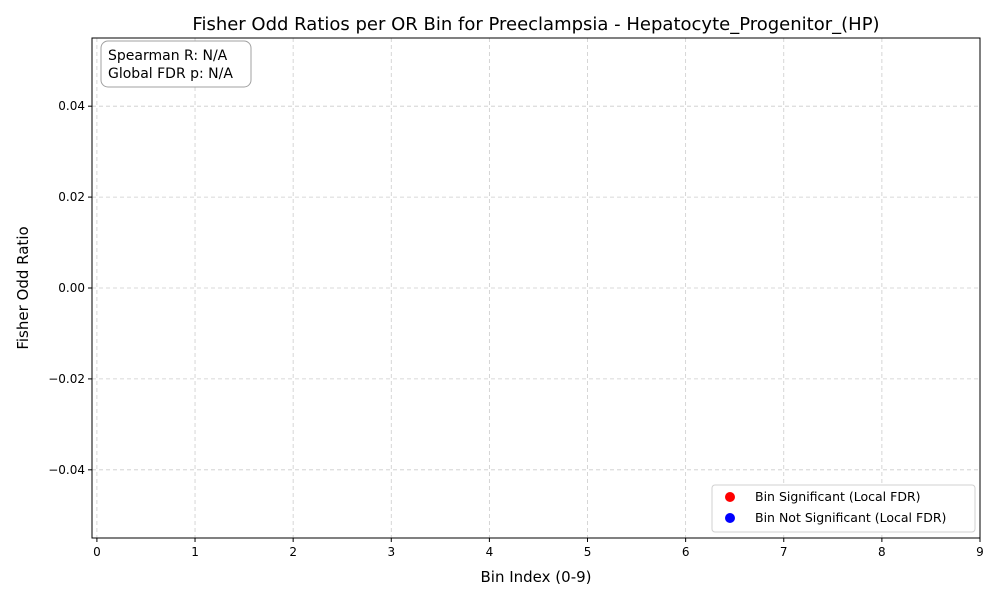 The width and height of the screenshot is (1000, 600). I want to click on y-tick-label: −0.04, so click(66, 470).